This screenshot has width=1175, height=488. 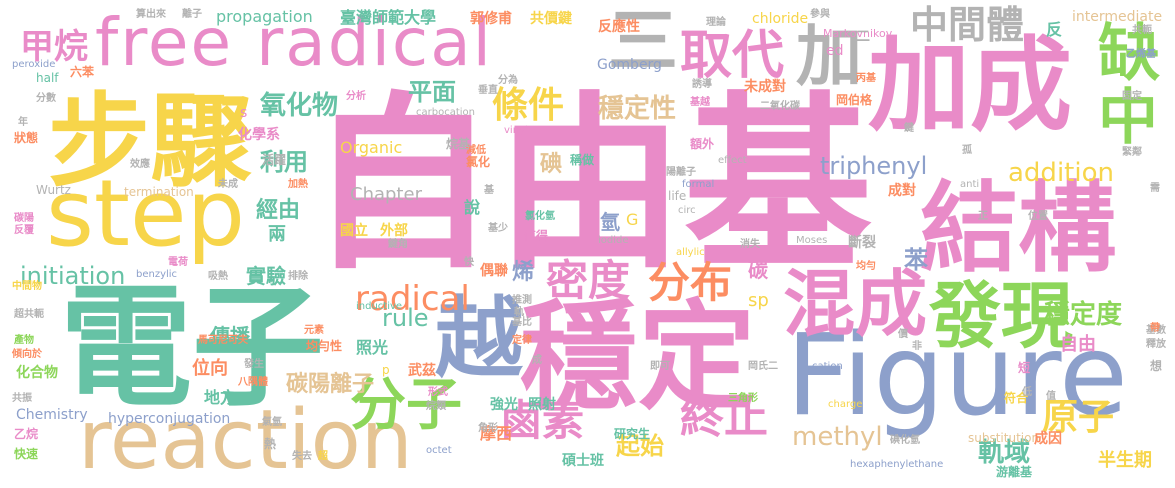 I want to click on word-w182: 需, so click(x=1155, y=188).